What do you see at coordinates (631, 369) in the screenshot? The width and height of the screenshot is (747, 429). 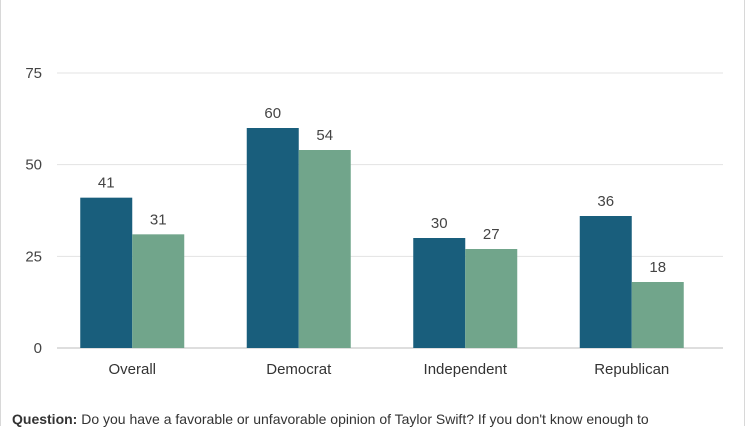 I see `x-category-label: Republican` at bounding box center [631, 369].